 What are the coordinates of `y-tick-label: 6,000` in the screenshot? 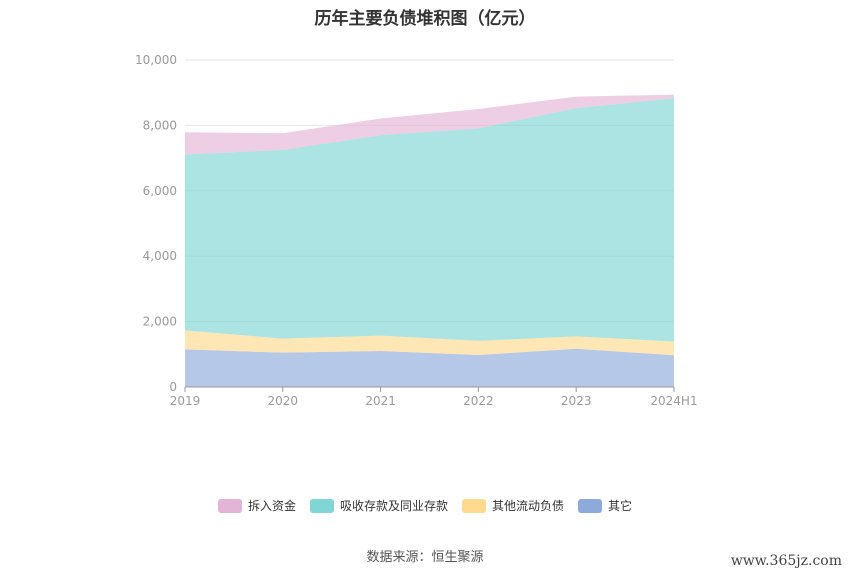 It's located at (160, 191).